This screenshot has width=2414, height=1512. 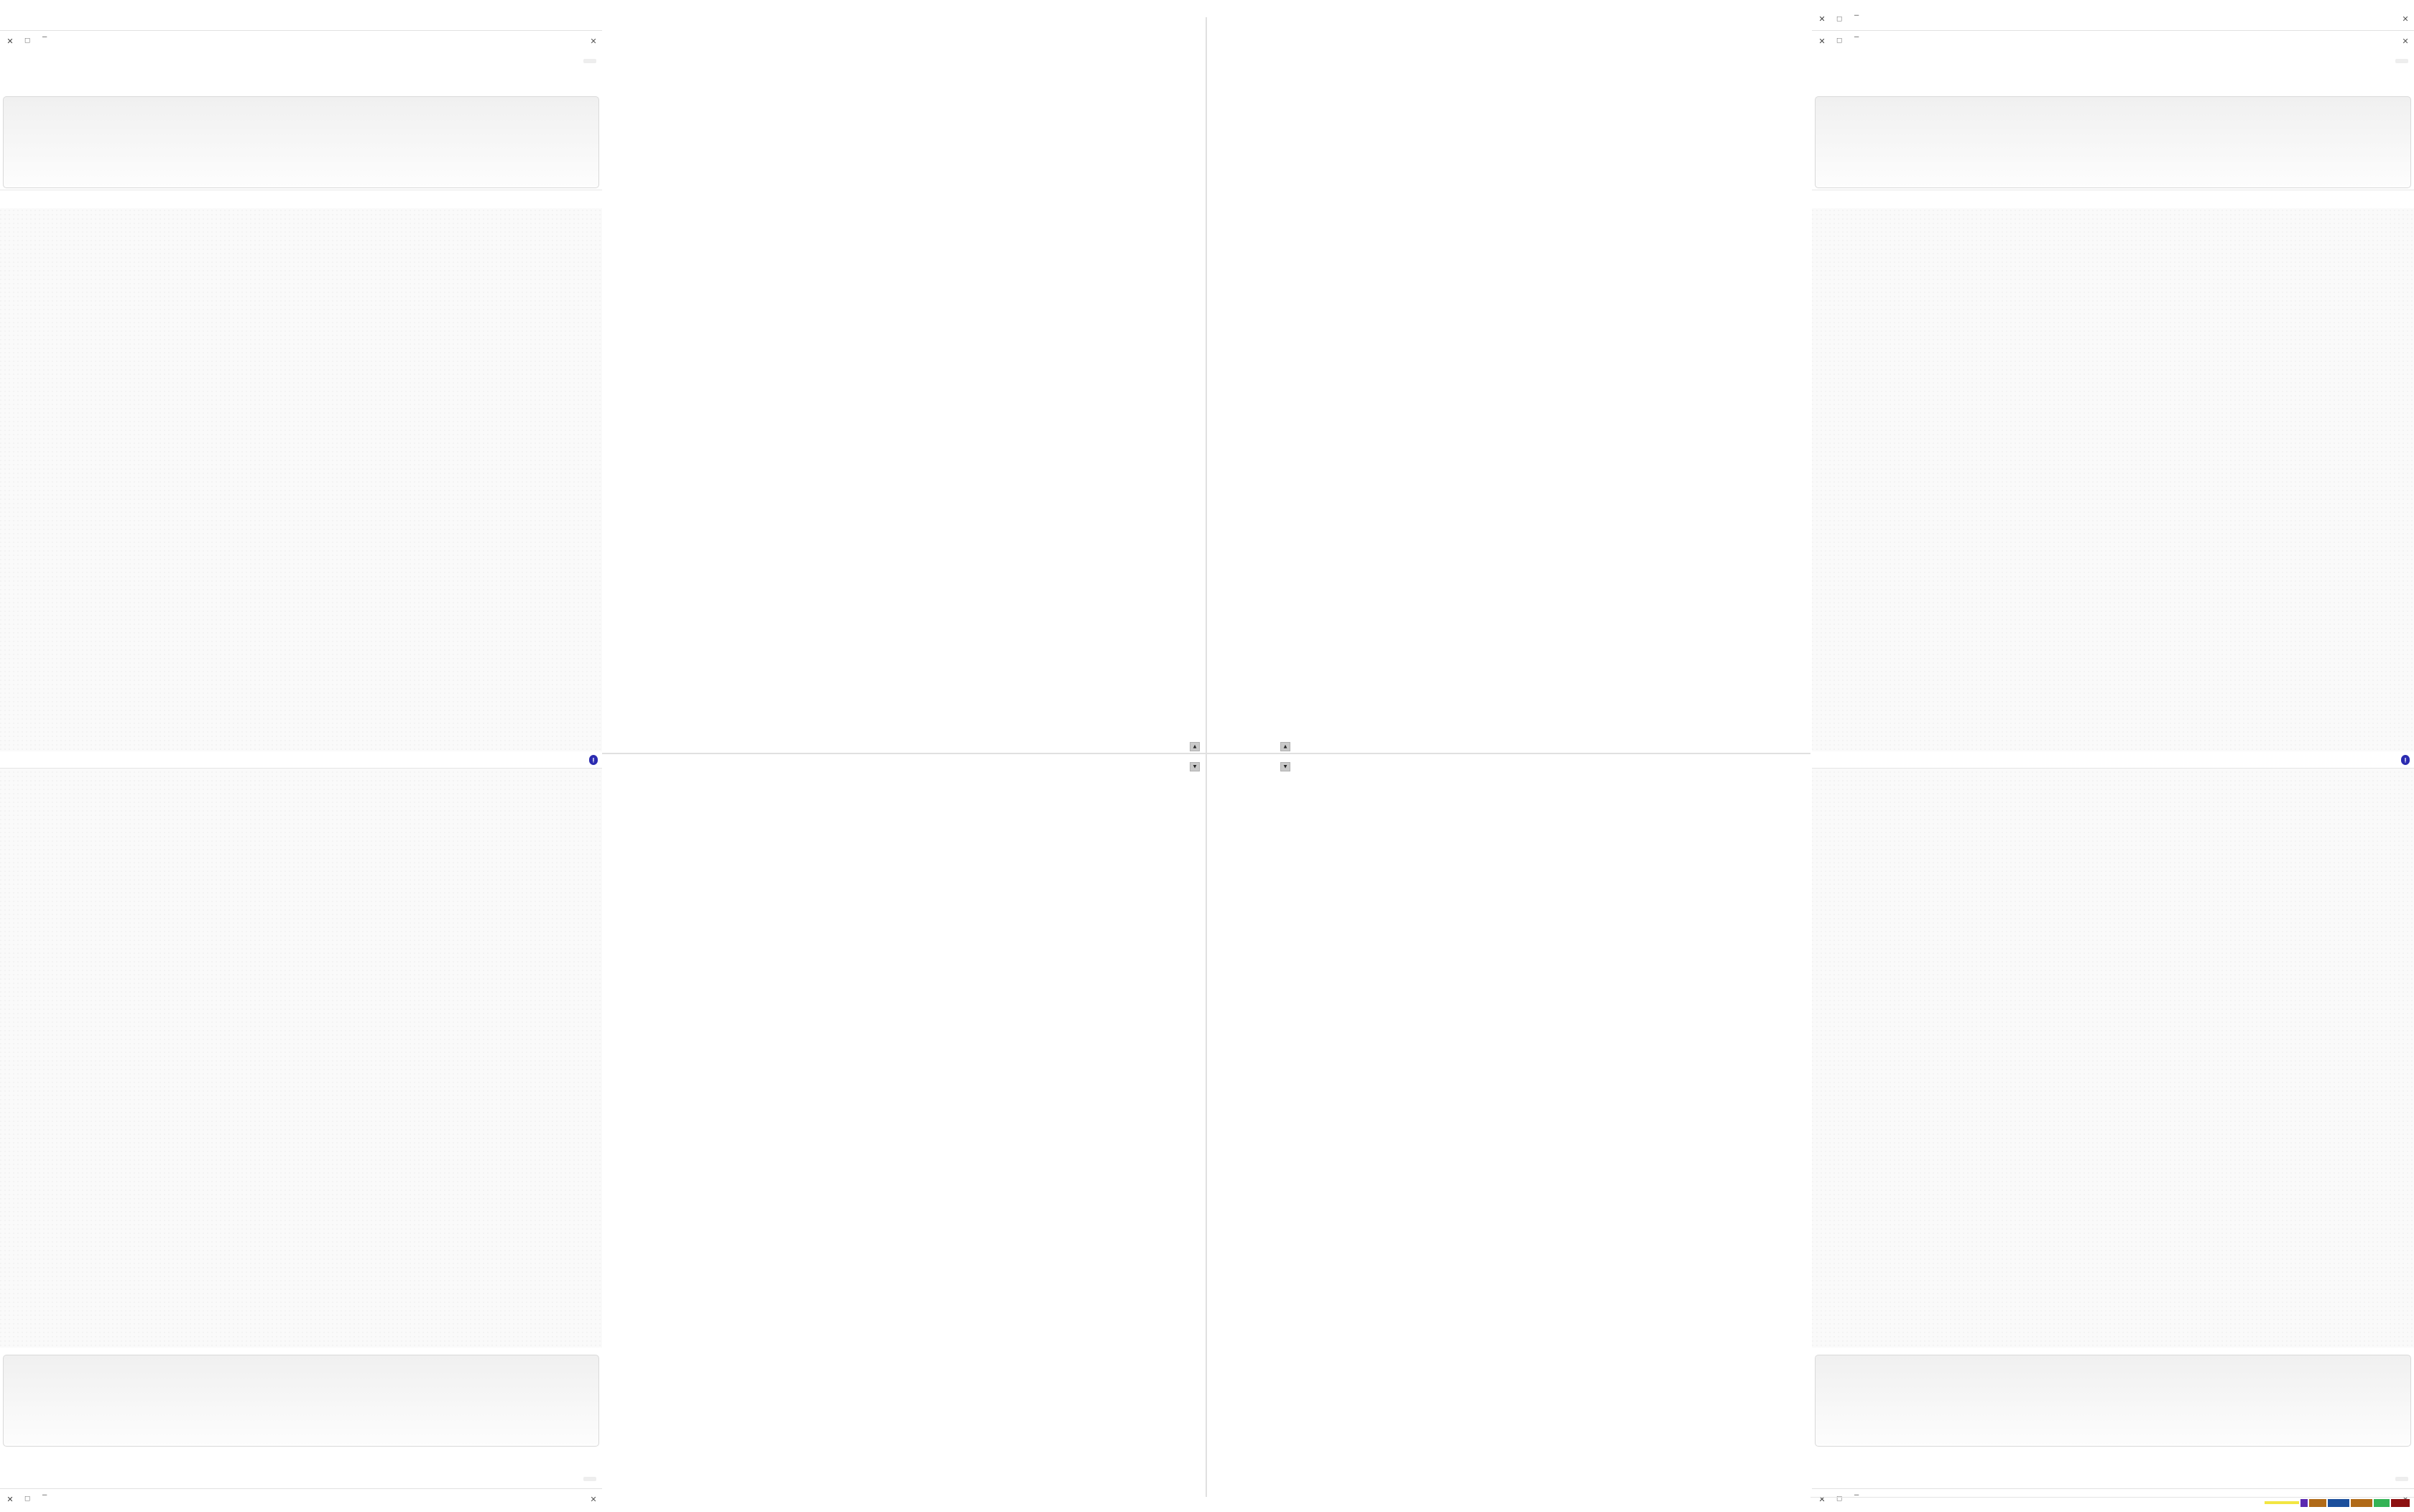 What do you see at coordinates (1839, 18) in the screenshot?
I see `maximize-button-c2: □` at bounding box center [1839, 18].